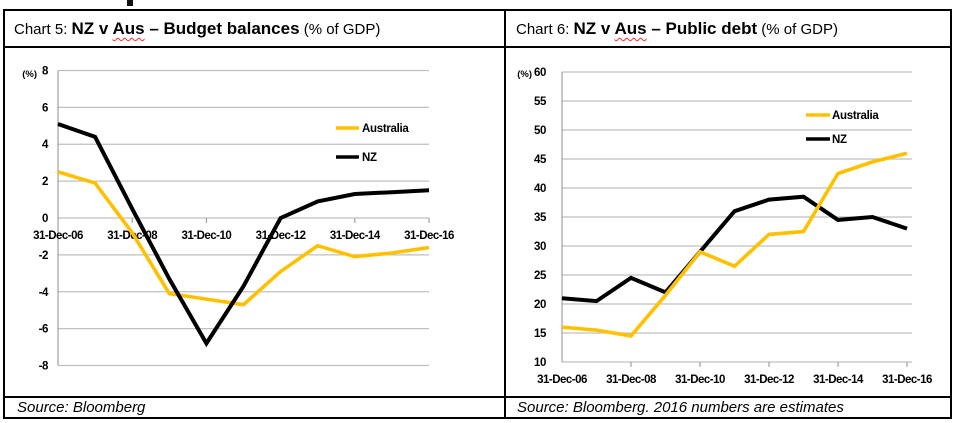  What do you see at coordinates (797, 29) in the screenshot?
I see `chart6-title-suffix: (% of GDP)` at bounding box center [797, 29].